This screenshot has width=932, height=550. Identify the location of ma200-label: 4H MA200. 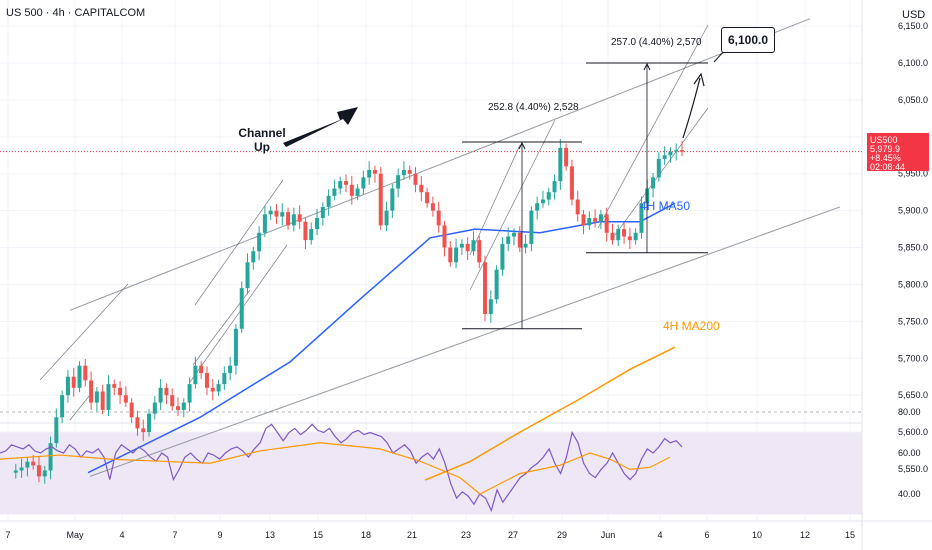
(691, 326).